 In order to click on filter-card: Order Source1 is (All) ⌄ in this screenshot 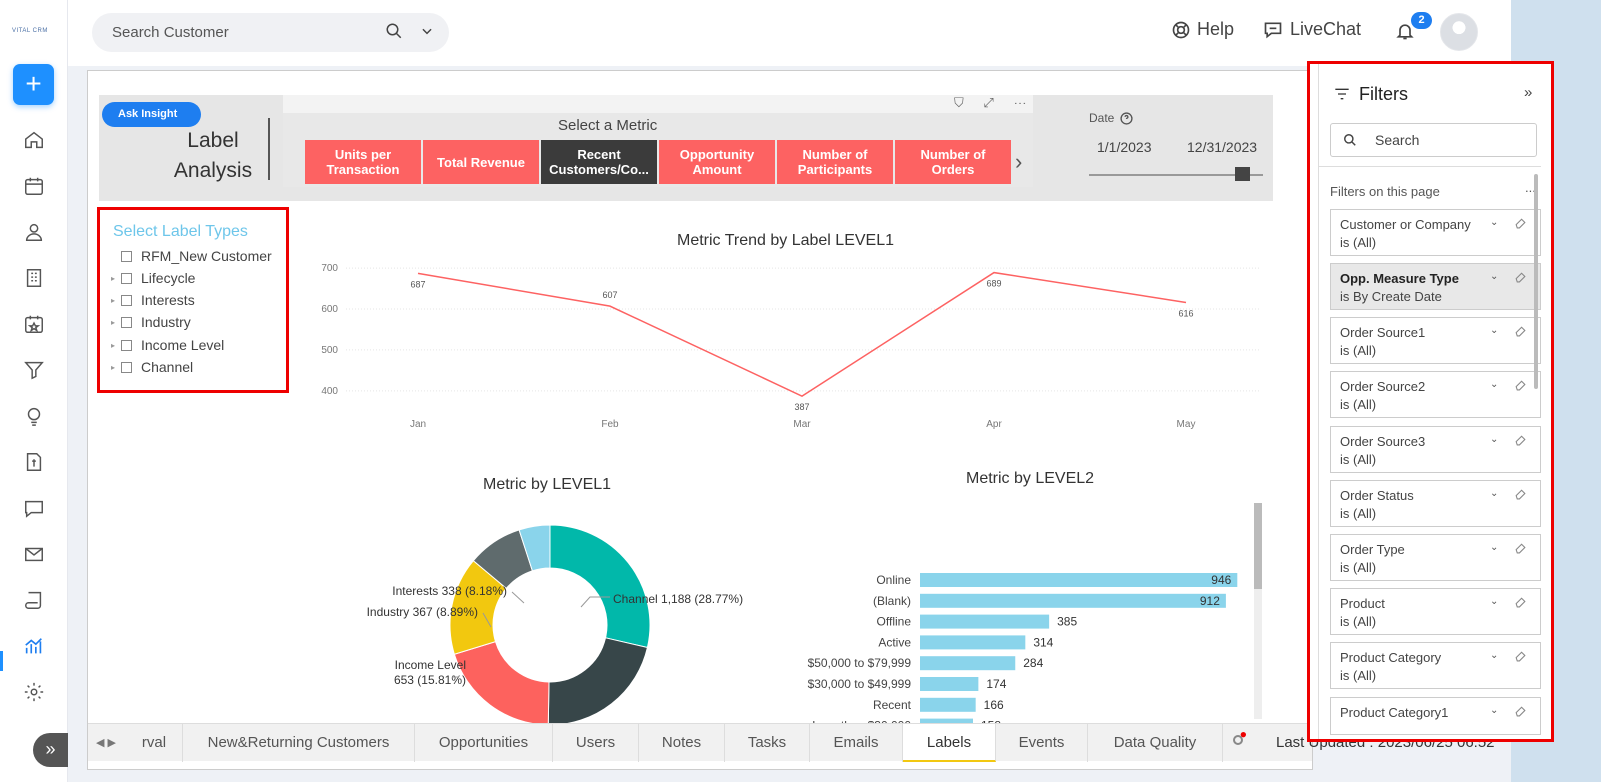, I will do `click(1435, 340)`.